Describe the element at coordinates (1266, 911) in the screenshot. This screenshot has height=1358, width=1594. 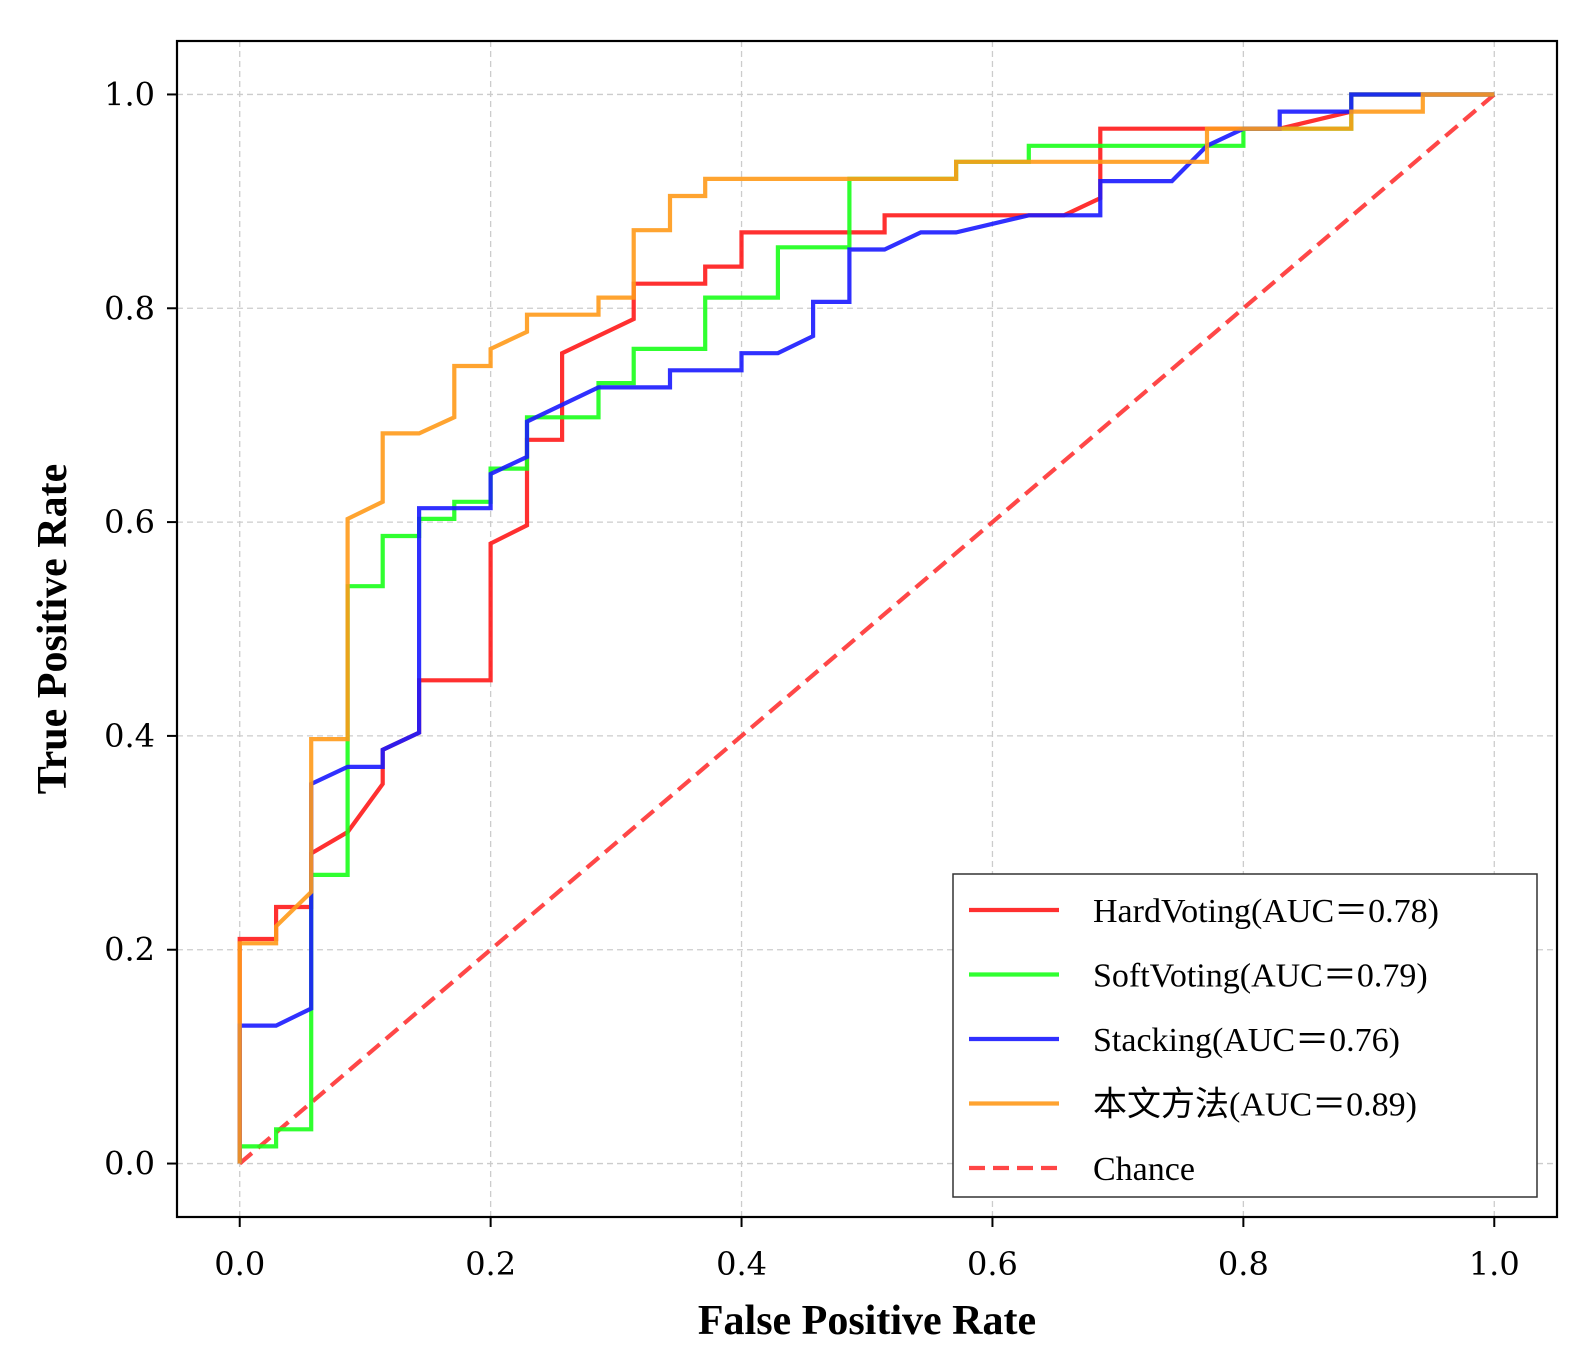
I see `legend-label-0: HardVoting(AUC＝0.78)` at that location.